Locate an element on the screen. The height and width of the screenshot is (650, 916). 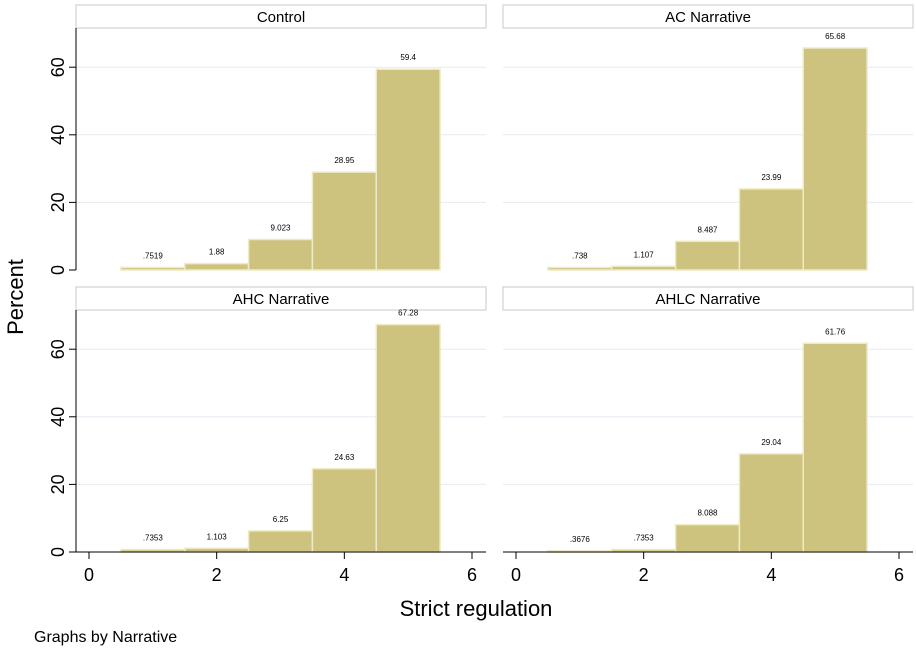
bar-value-label: 29.04 is located at coordinates (771, 442).